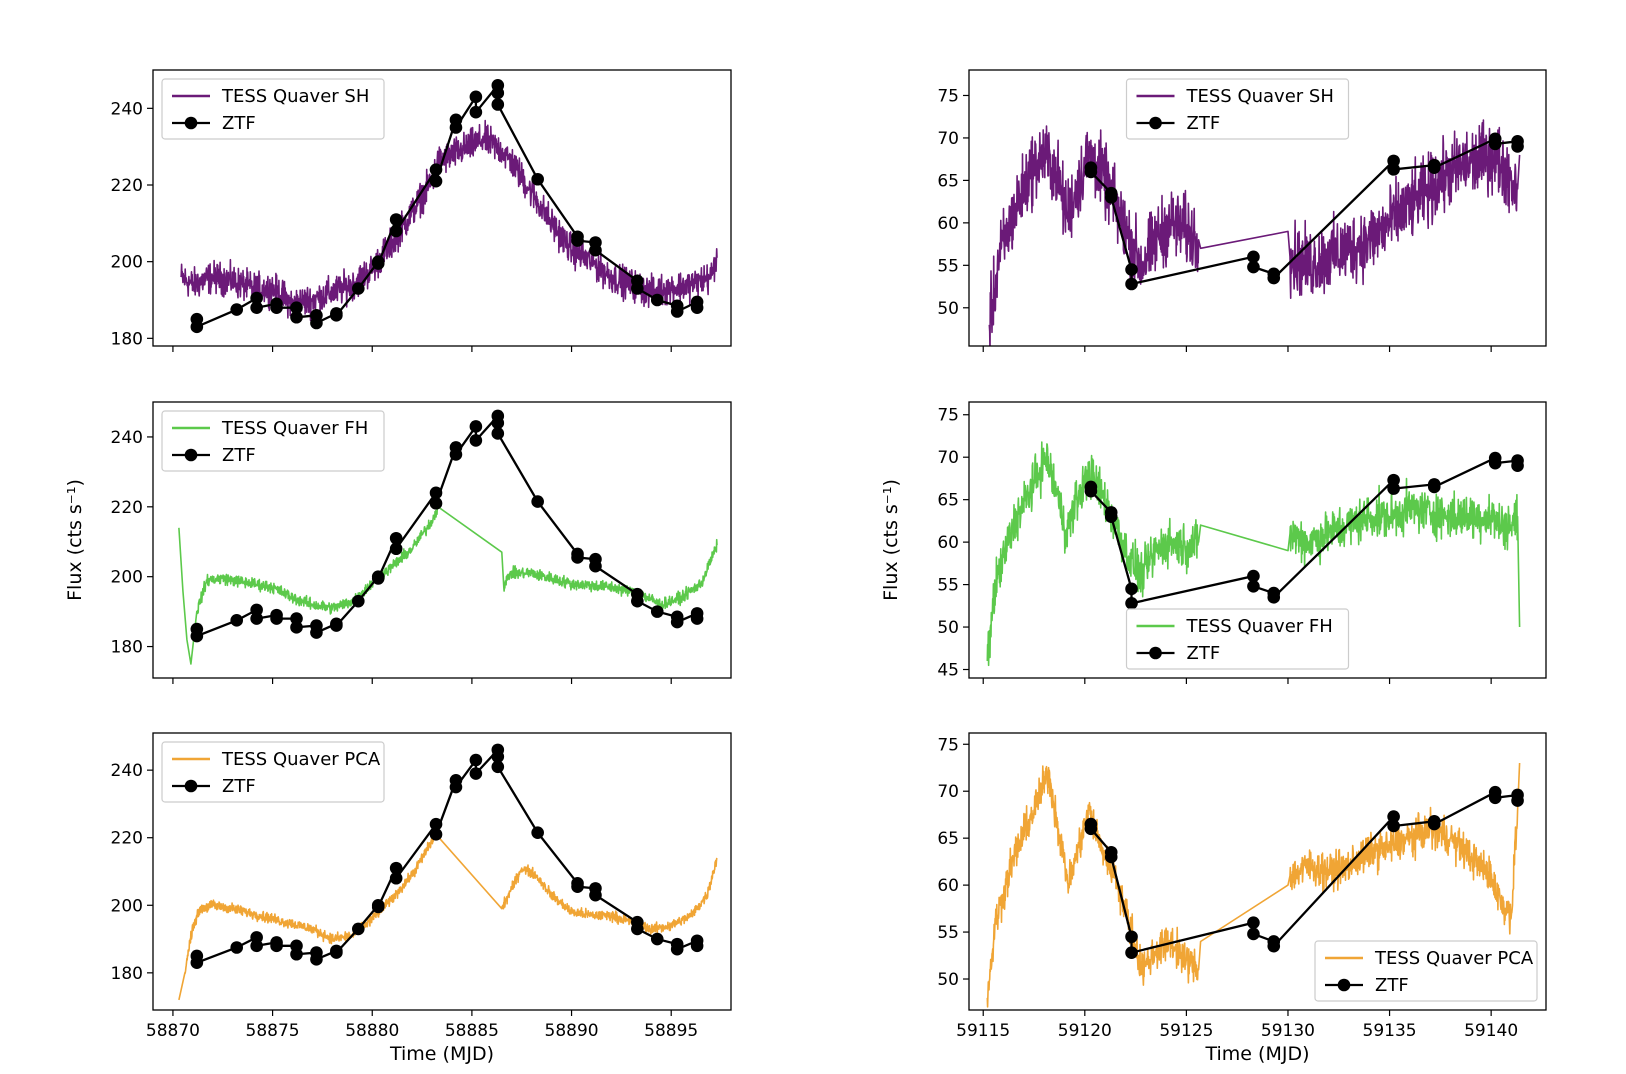  I want to click on x-tick-label: 59135, so click(1390, 1031).